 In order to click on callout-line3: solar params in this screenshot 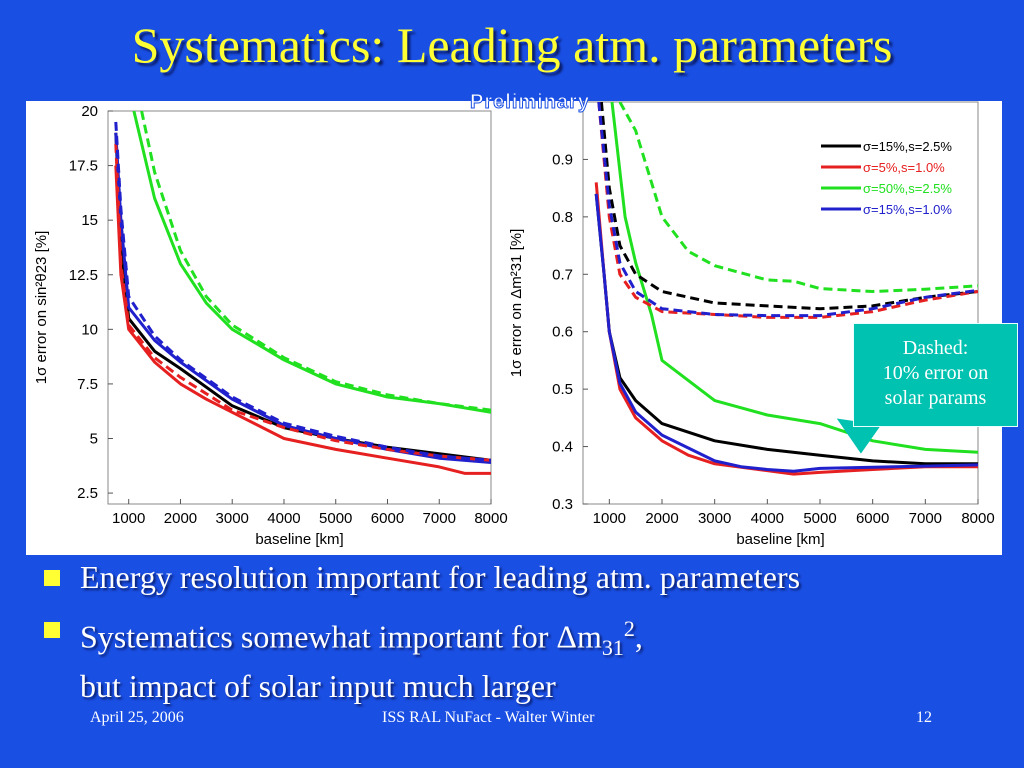, I will do `click(935, 398)`.